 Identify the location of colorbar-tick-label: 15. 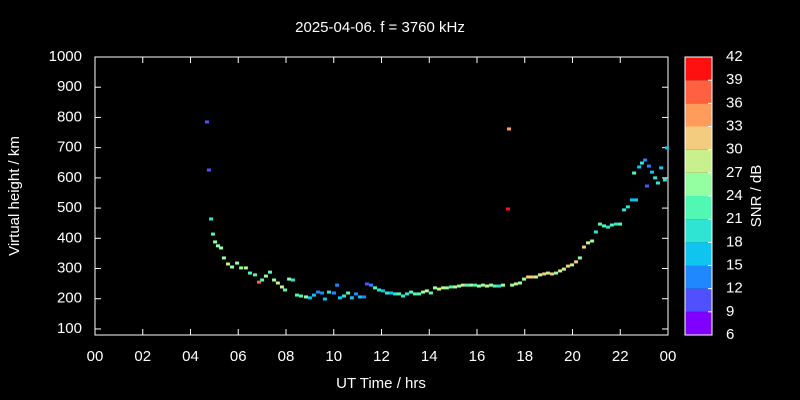
(734, 264).